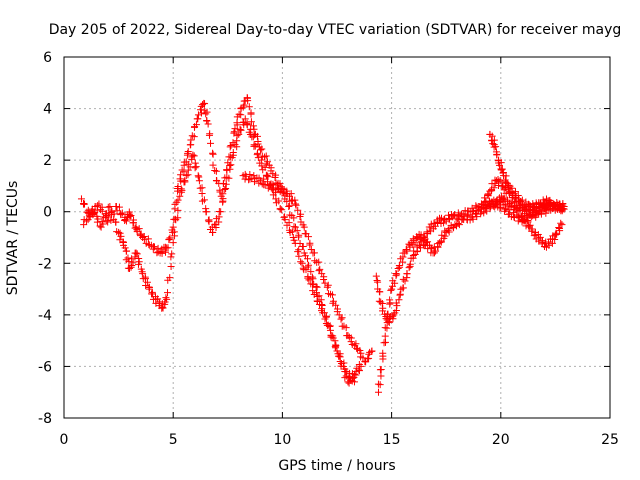  Describe the element at coordinates (47, 58) in the screenshot. I see `y-tick-label: 6` at that location.